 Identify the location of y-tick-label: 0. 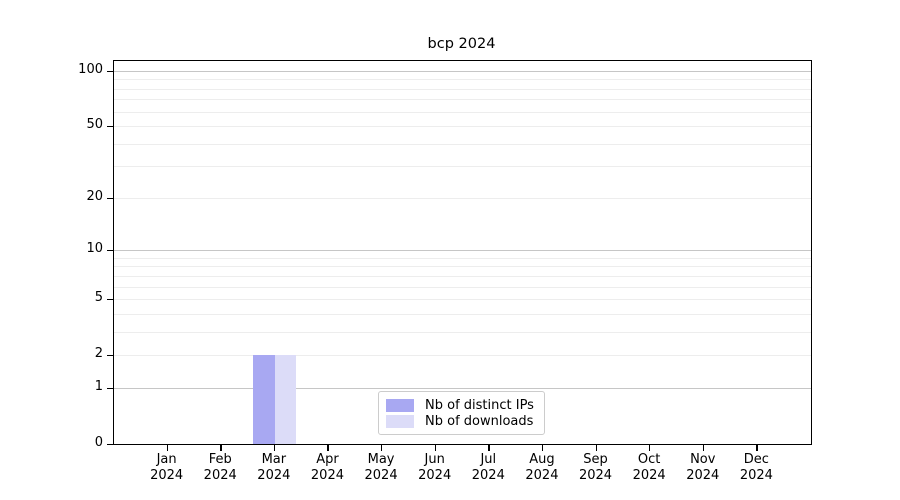
(98, 442).